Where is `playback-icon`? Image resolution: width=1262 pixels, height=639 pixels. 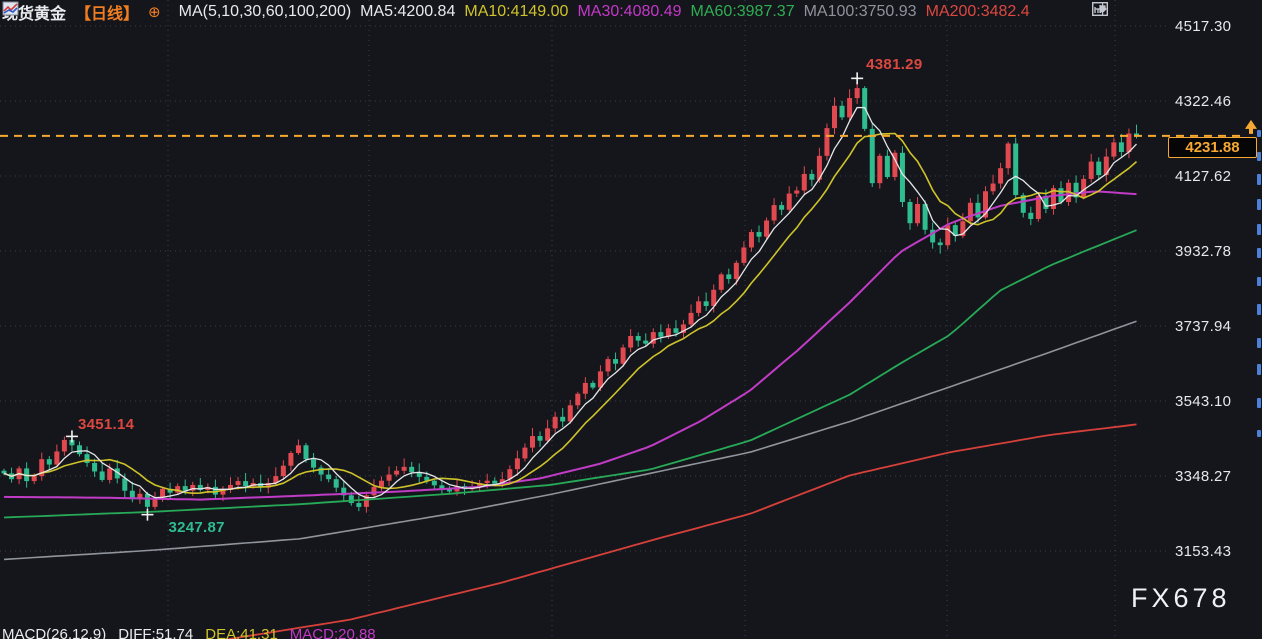
playback-icon is located at coordinates (1119, 9).